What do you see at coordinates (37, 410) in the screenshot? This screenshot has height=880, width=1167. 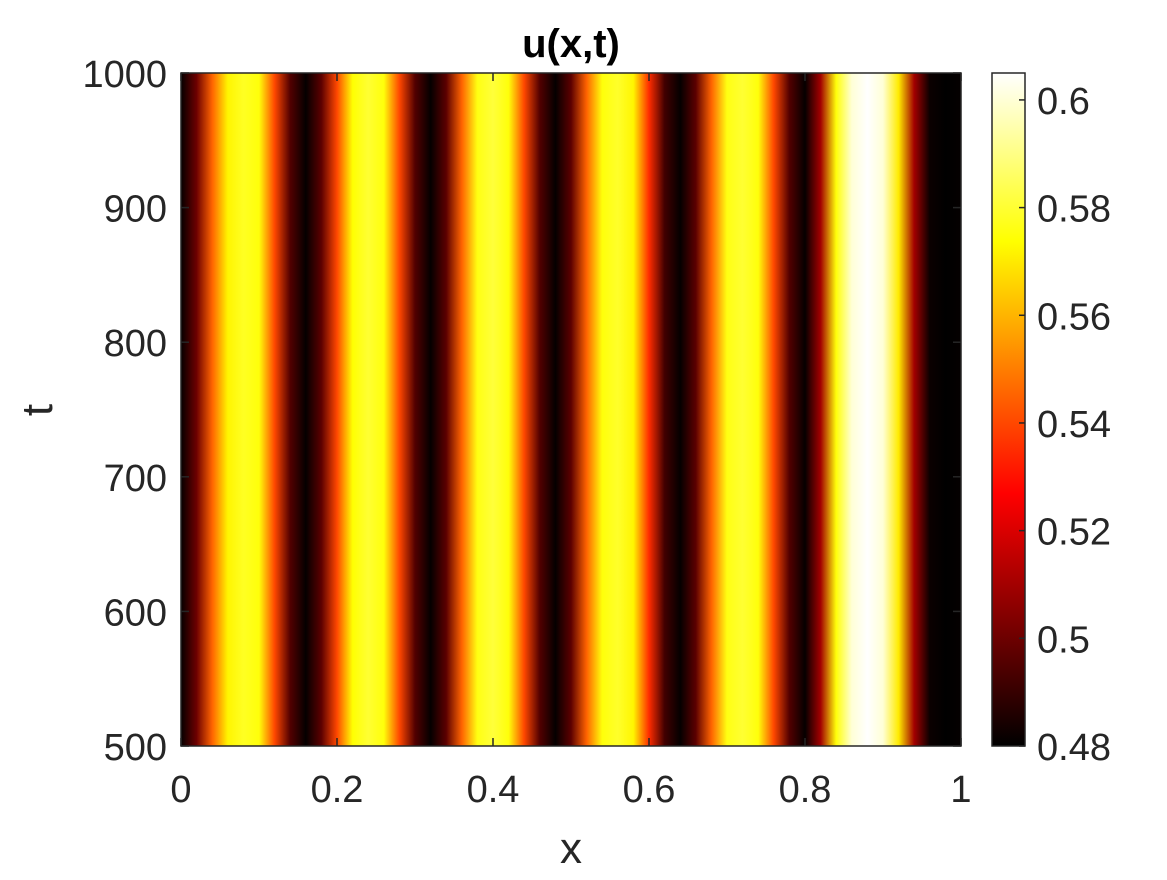 I see `y-axis-label: t` at bounding box center [37, 410].